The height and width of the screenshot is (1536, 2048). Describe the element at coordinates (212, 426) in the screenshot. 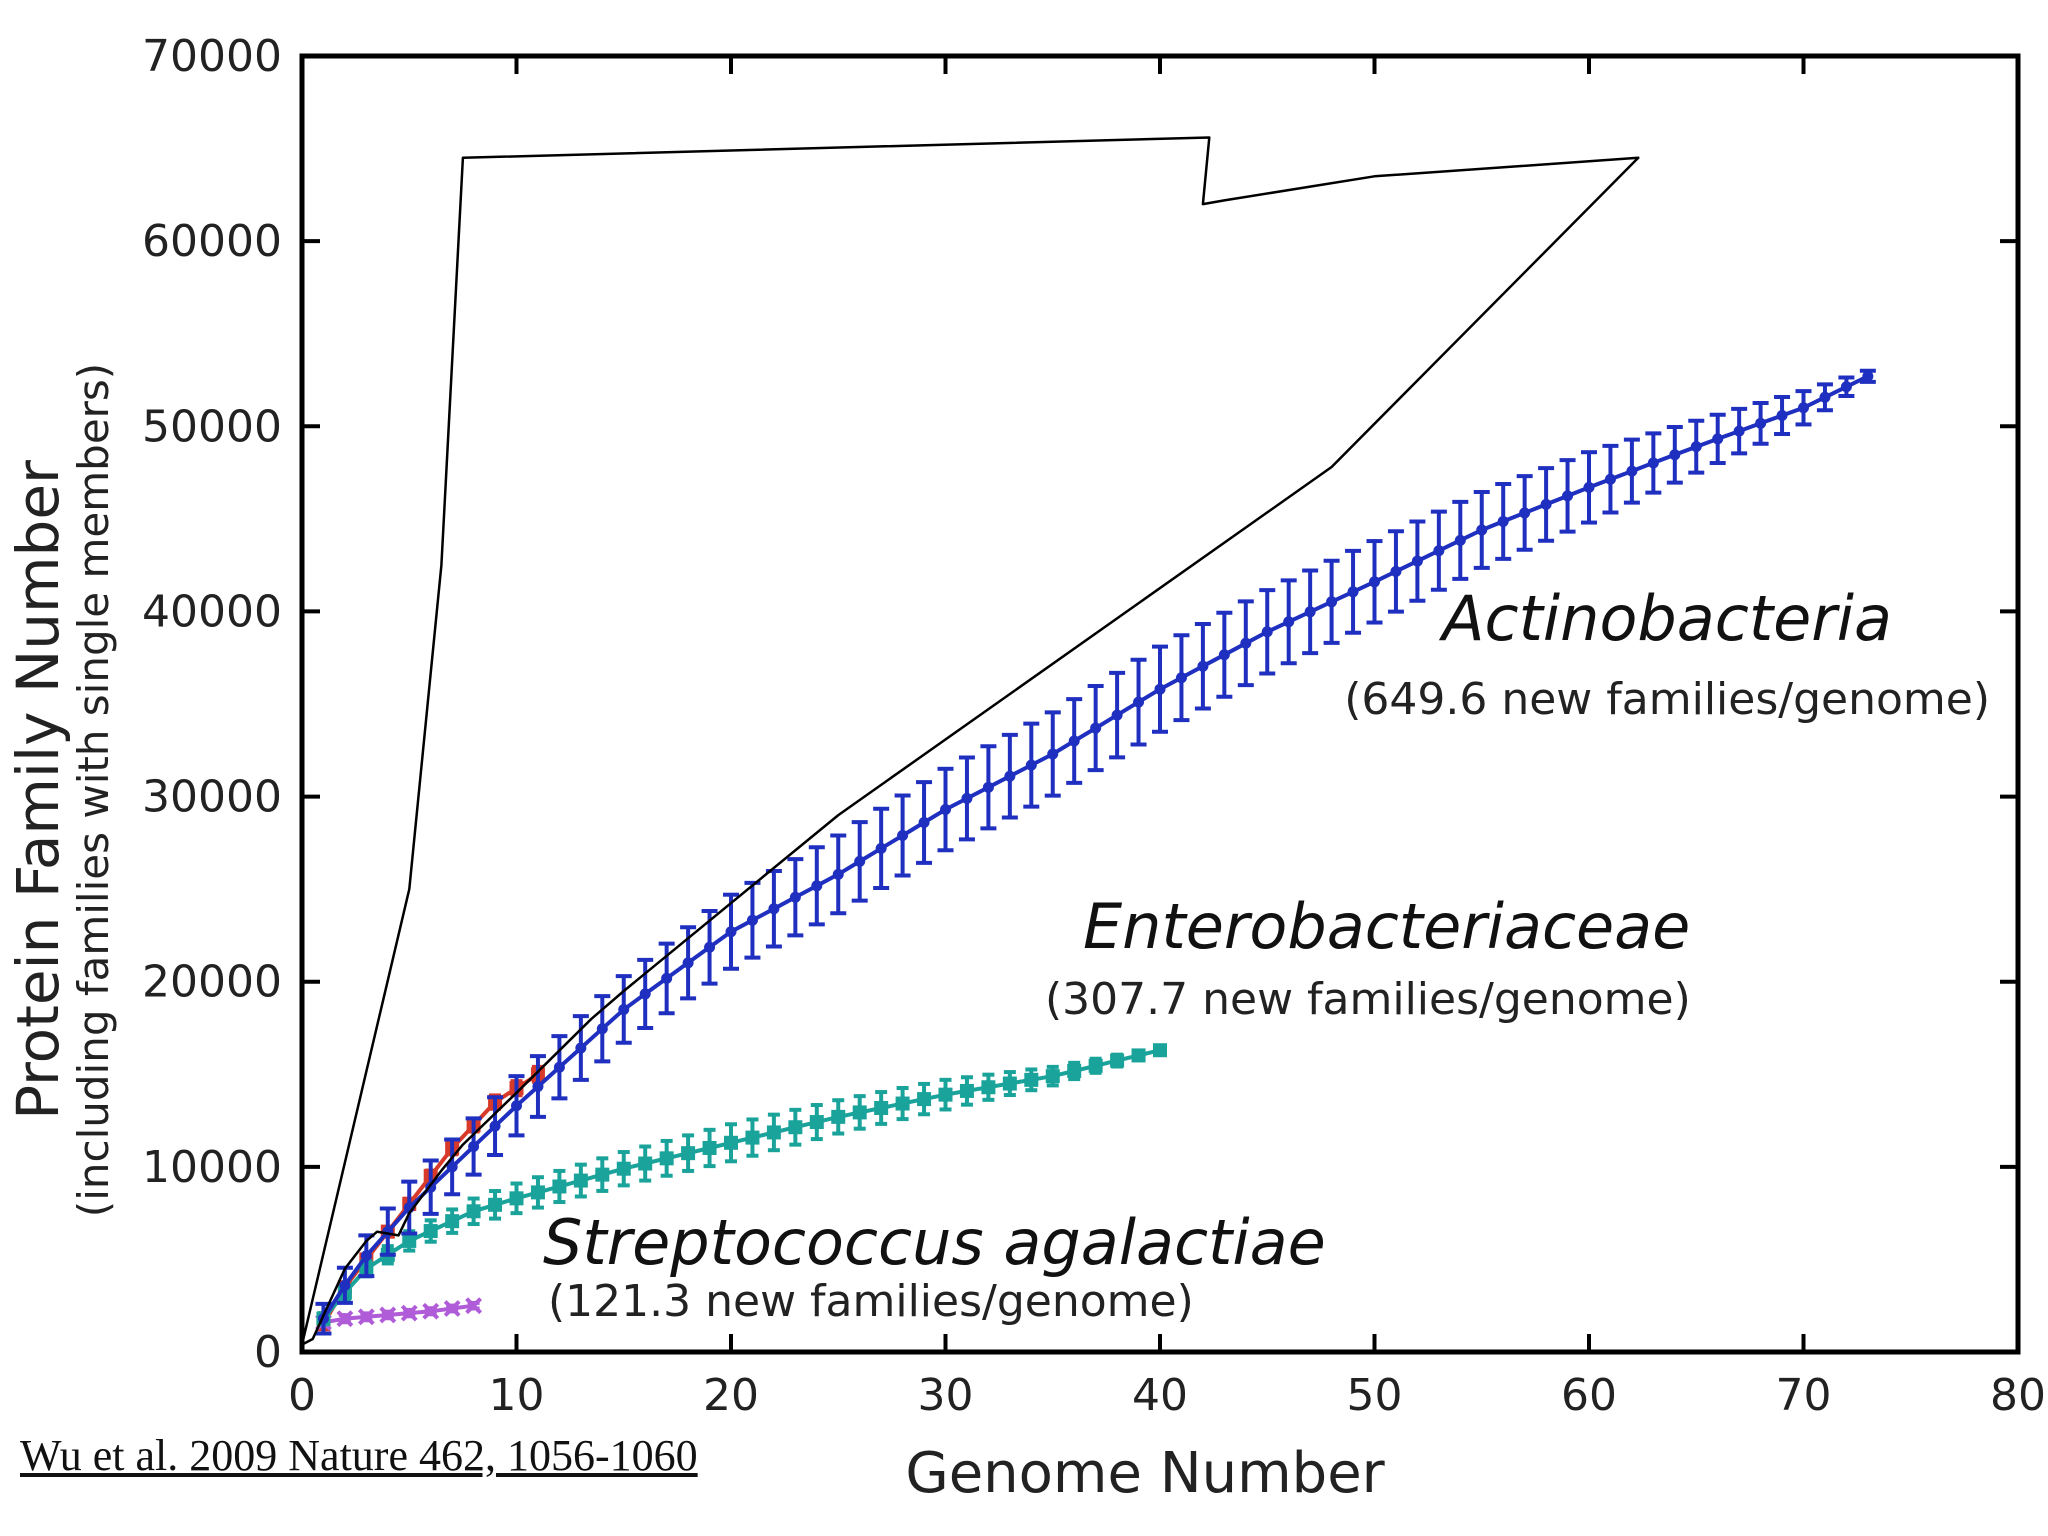

I see `y-tick-label: 50000` at that location.